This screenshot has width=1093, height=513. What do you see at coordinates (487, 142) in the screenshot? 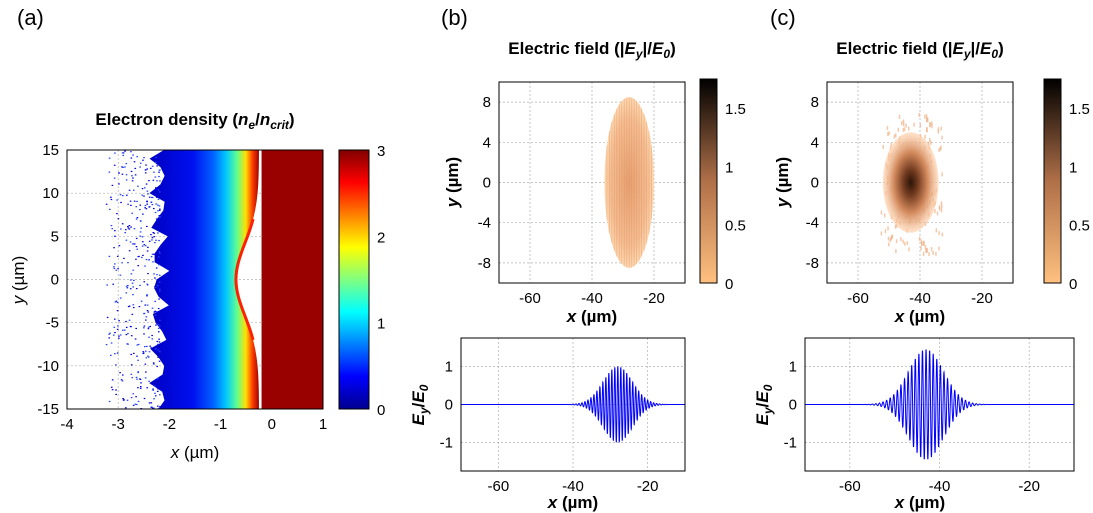
I see `y-tick-label: 4` at bounding box center [487, 142].